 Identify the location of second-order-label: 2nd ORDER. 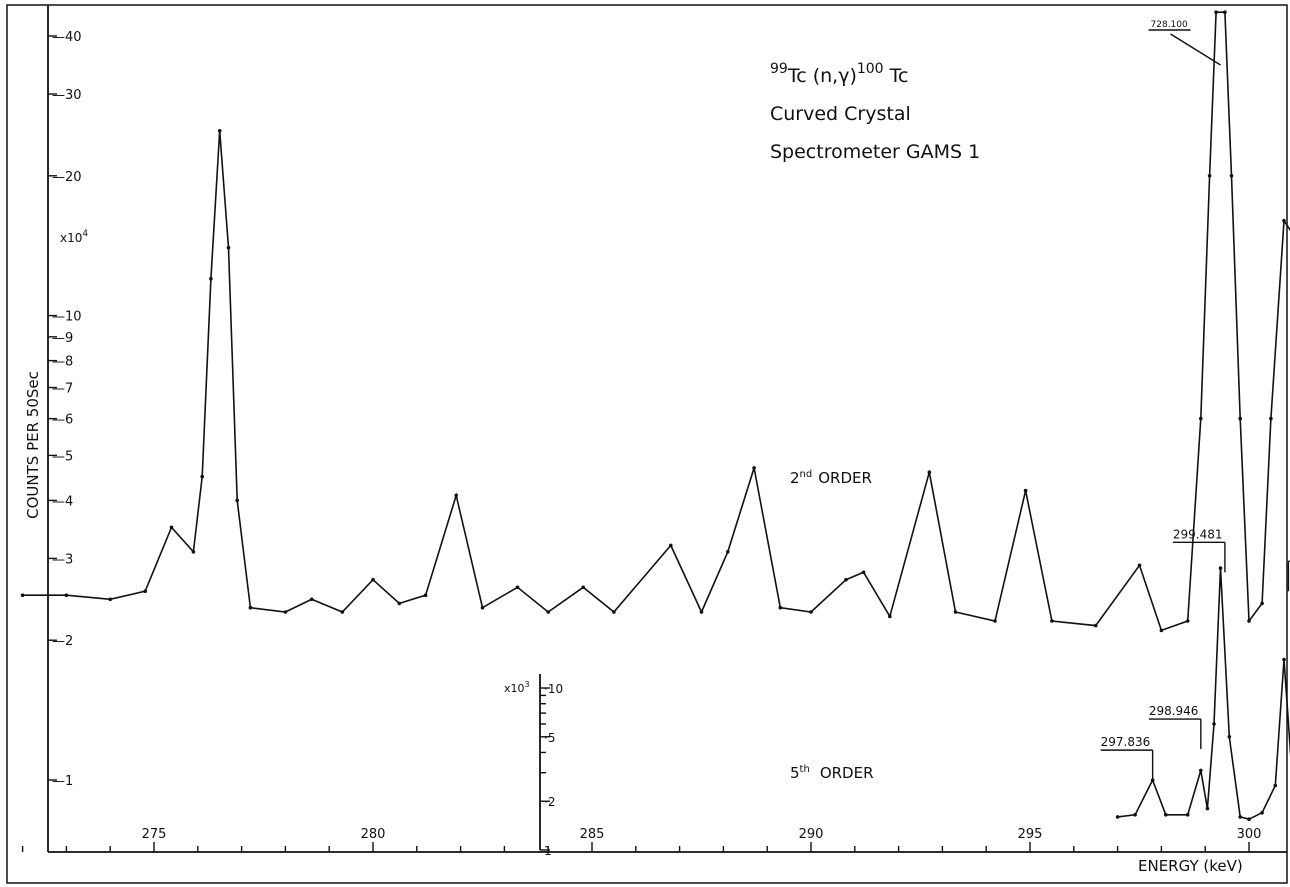
(831, 478).